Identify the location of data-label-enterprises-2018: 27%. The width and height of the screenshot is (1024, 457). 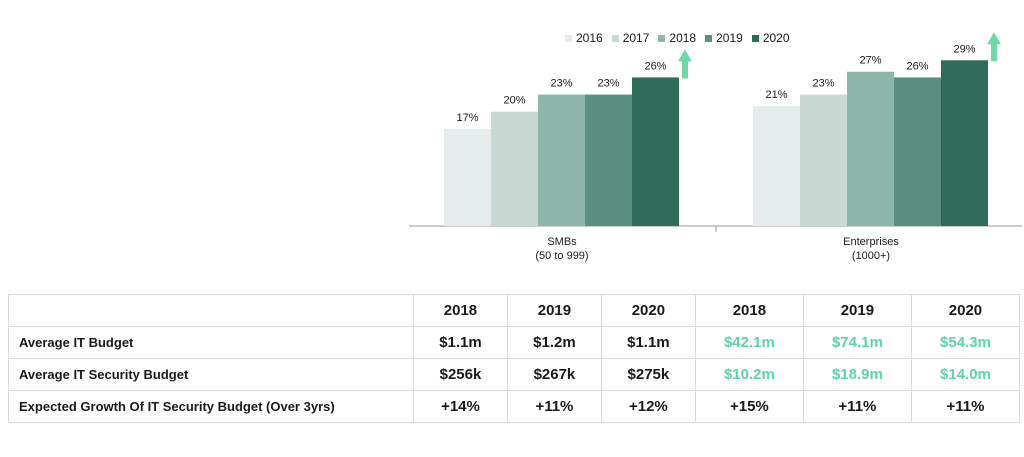
(870, 61).